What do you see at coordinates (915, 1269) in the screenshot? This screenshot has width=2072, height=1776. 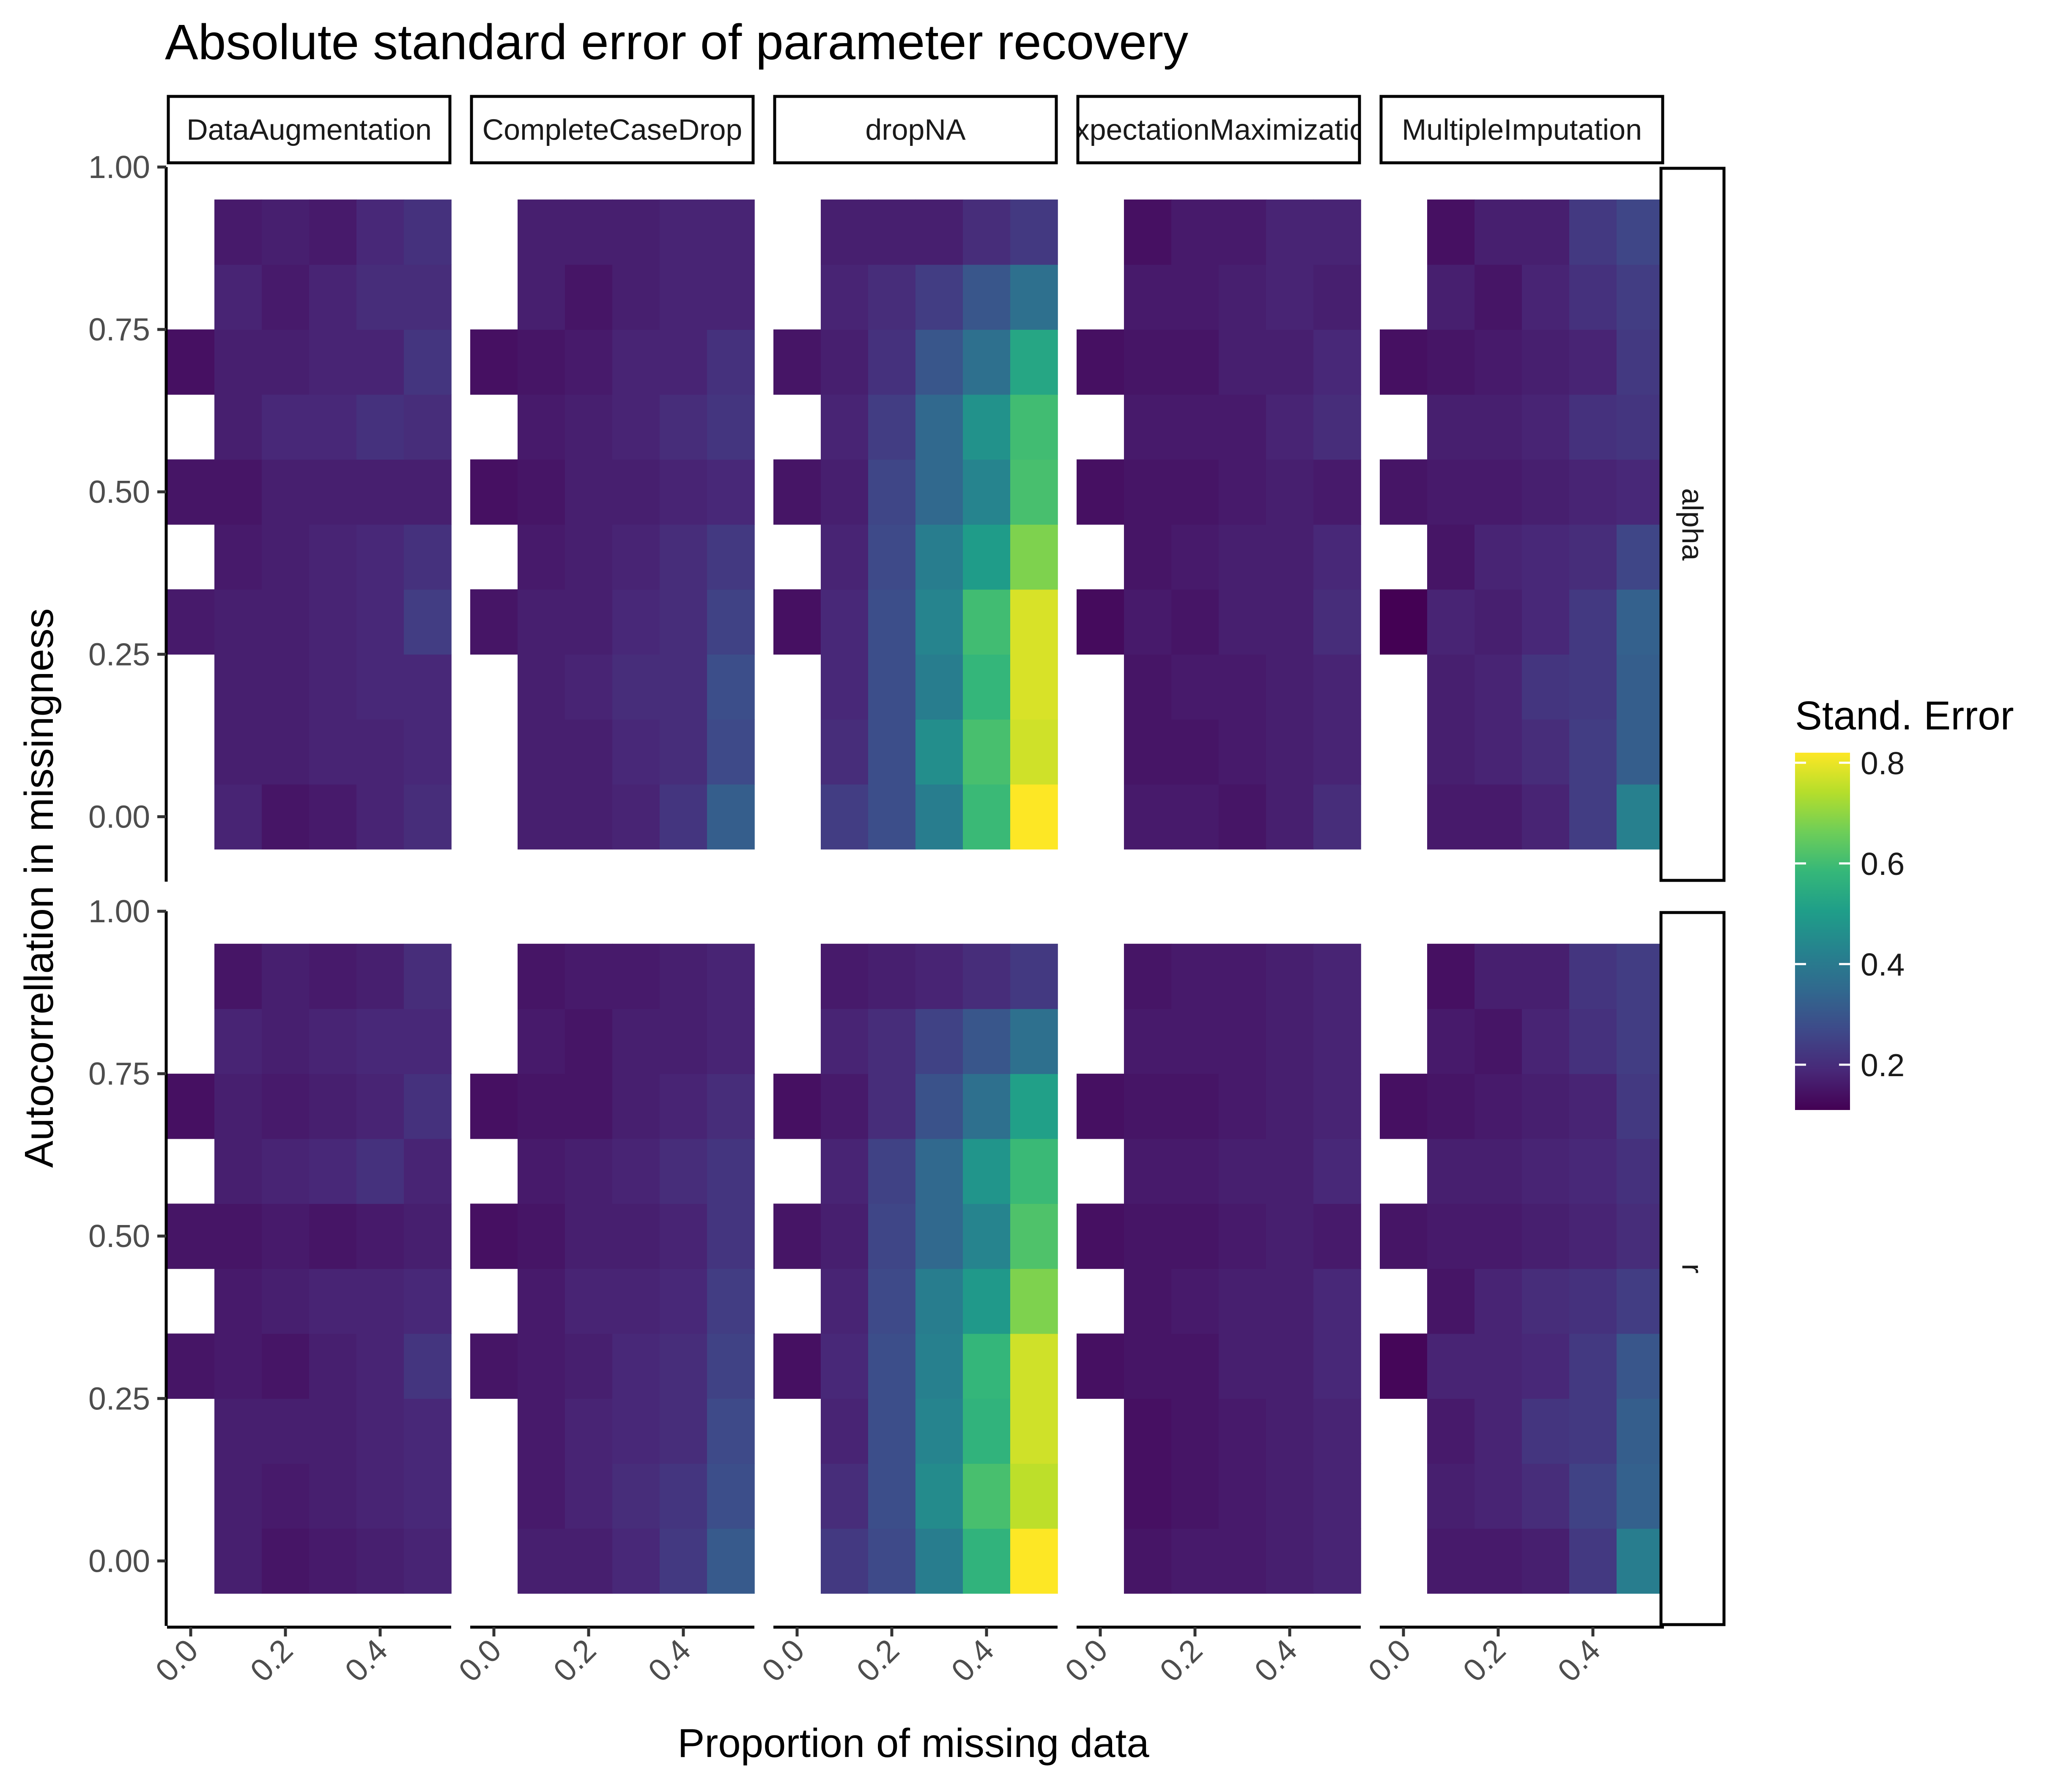 I see `panel-dropna-r` at bounding box center [915, 1269].